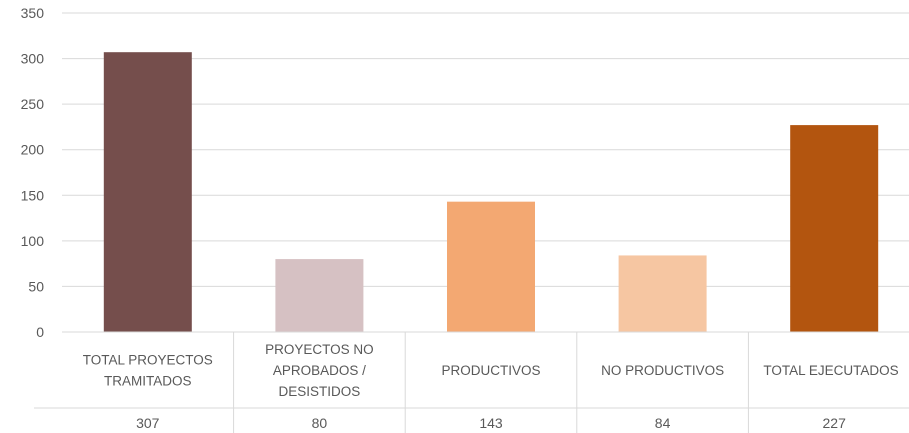  Describe the element at coordinates (663, 423) in the screenshot. I see `value-label: 84` at that location.